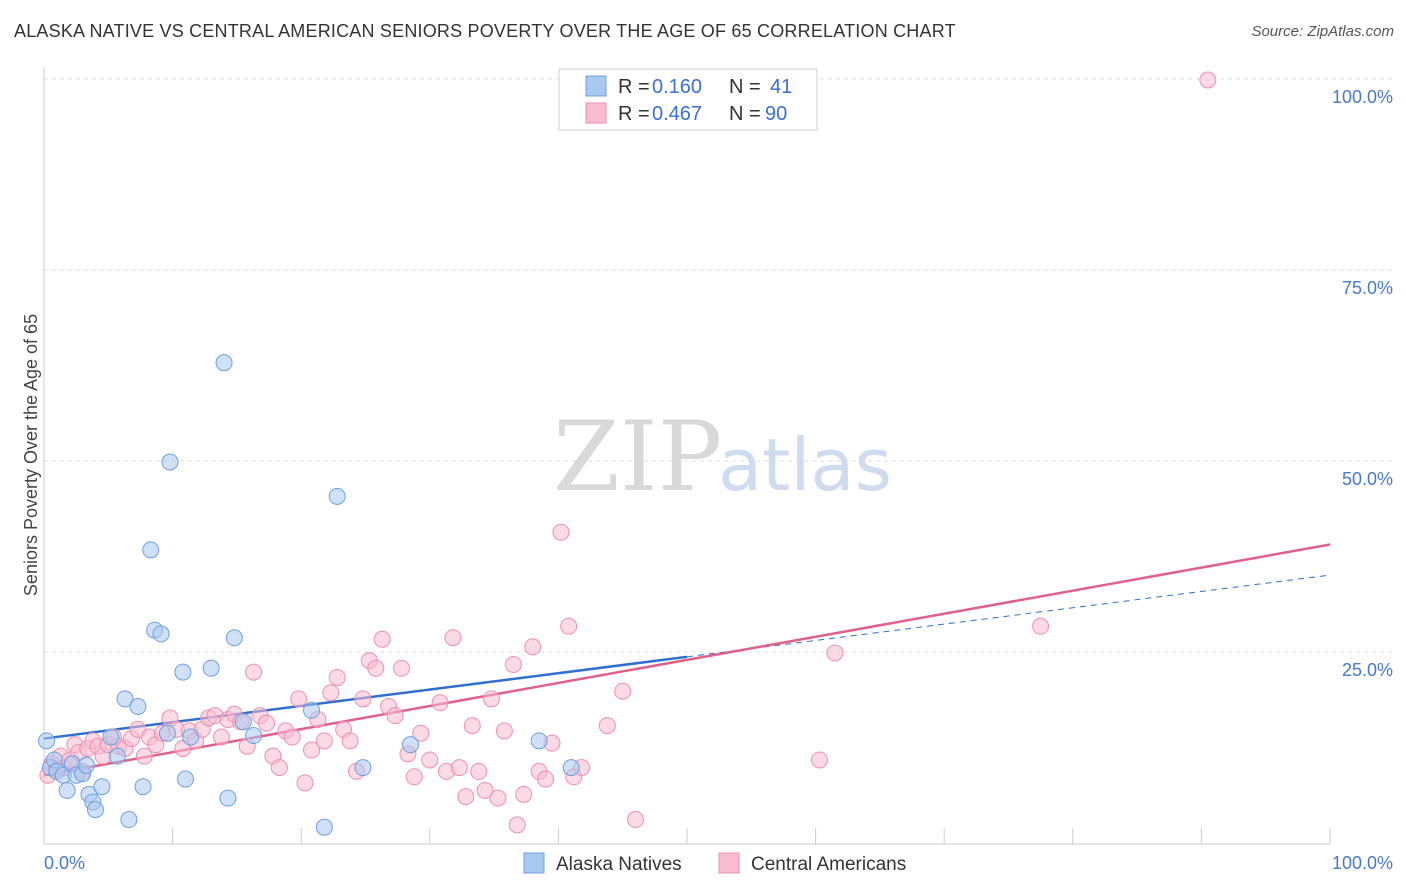  What do you see at coordinates (619, 864) in the screenshot?
I see `bottom-legend-label-alaska: Alaska Natives` at bounding box center [619, 864].